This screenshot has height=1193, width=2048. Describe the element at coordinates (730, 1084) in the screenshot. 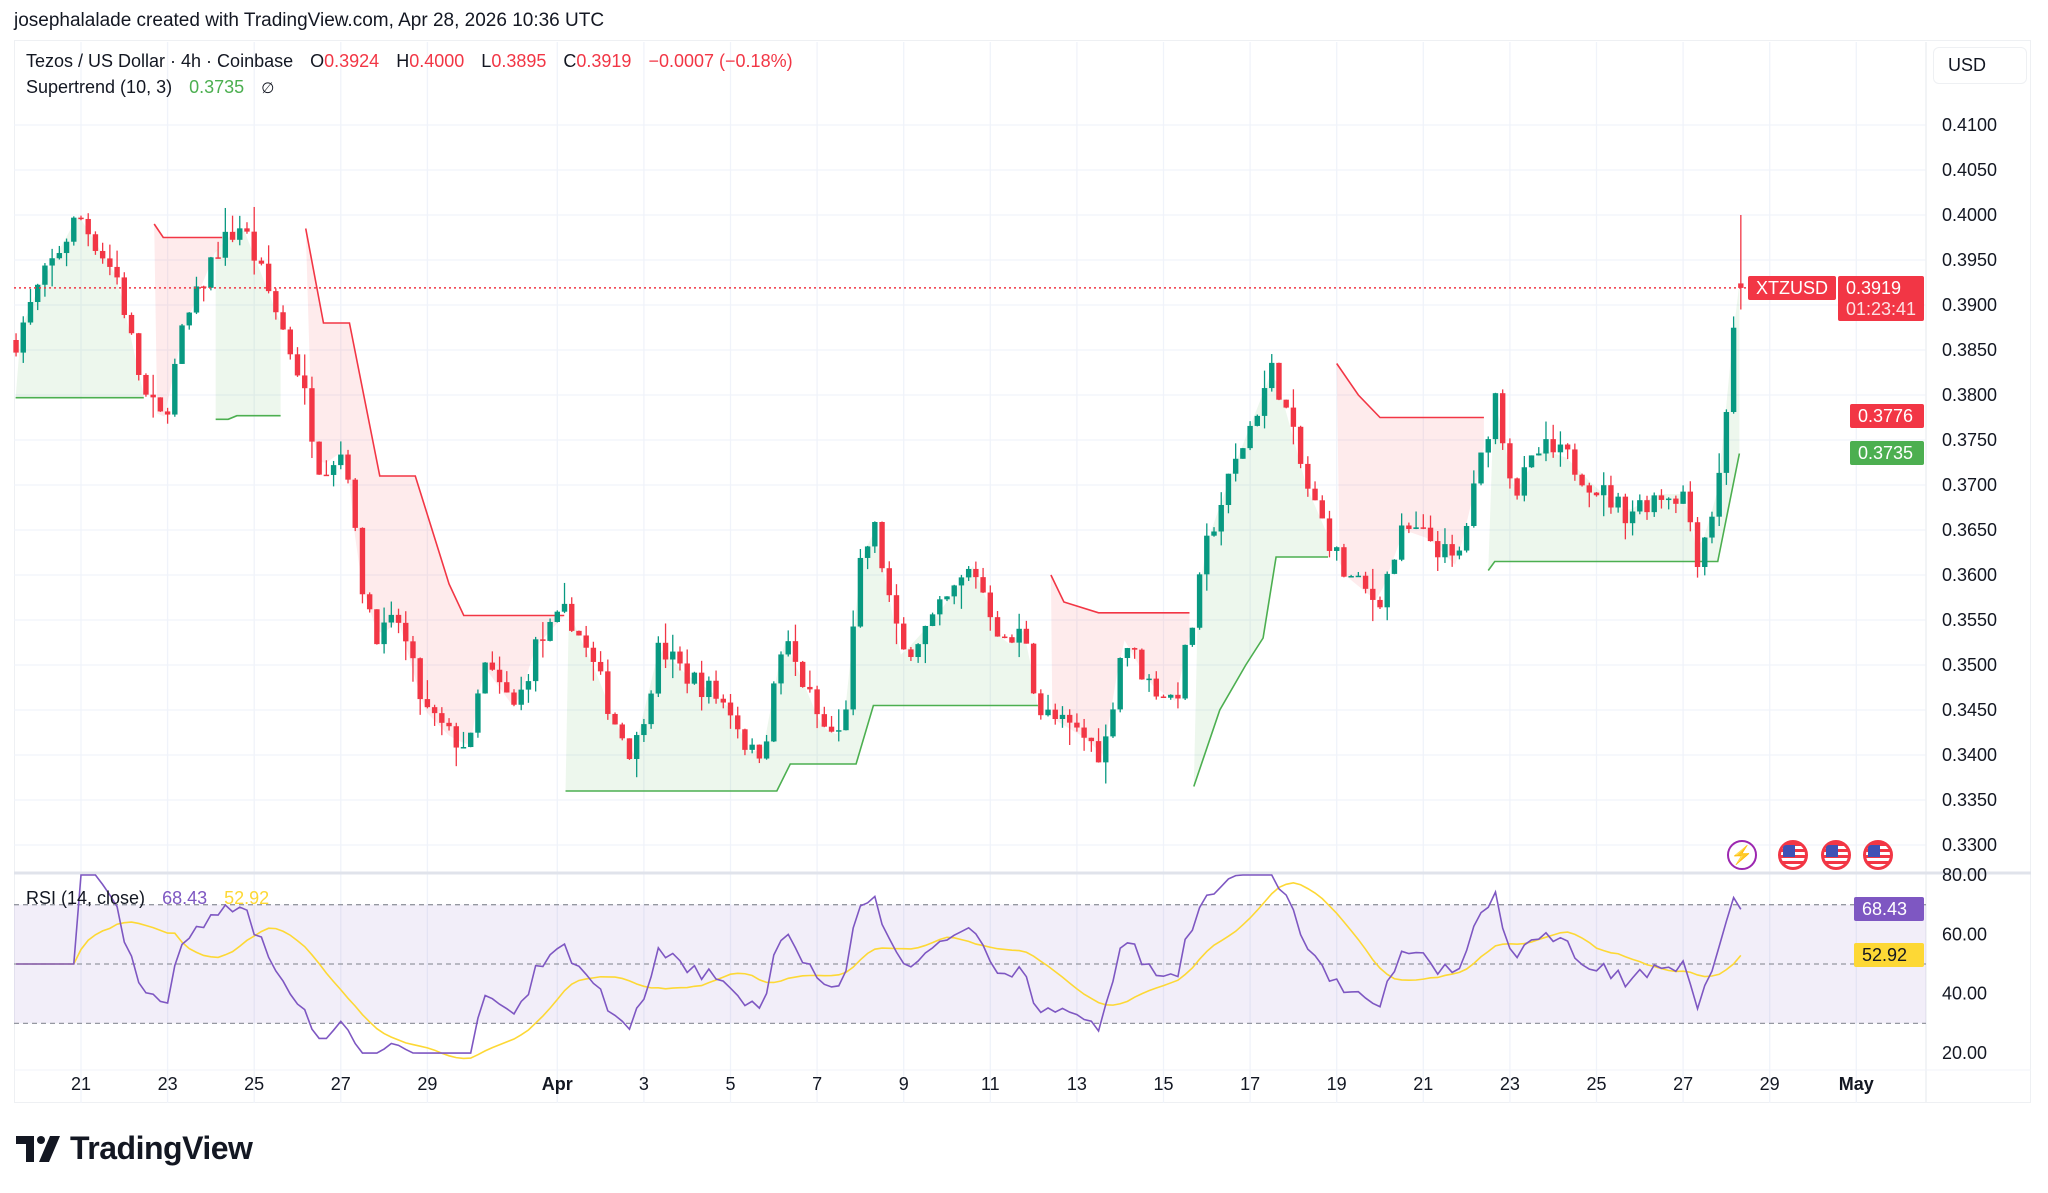

I see `time-tick-label: 5` at that location.